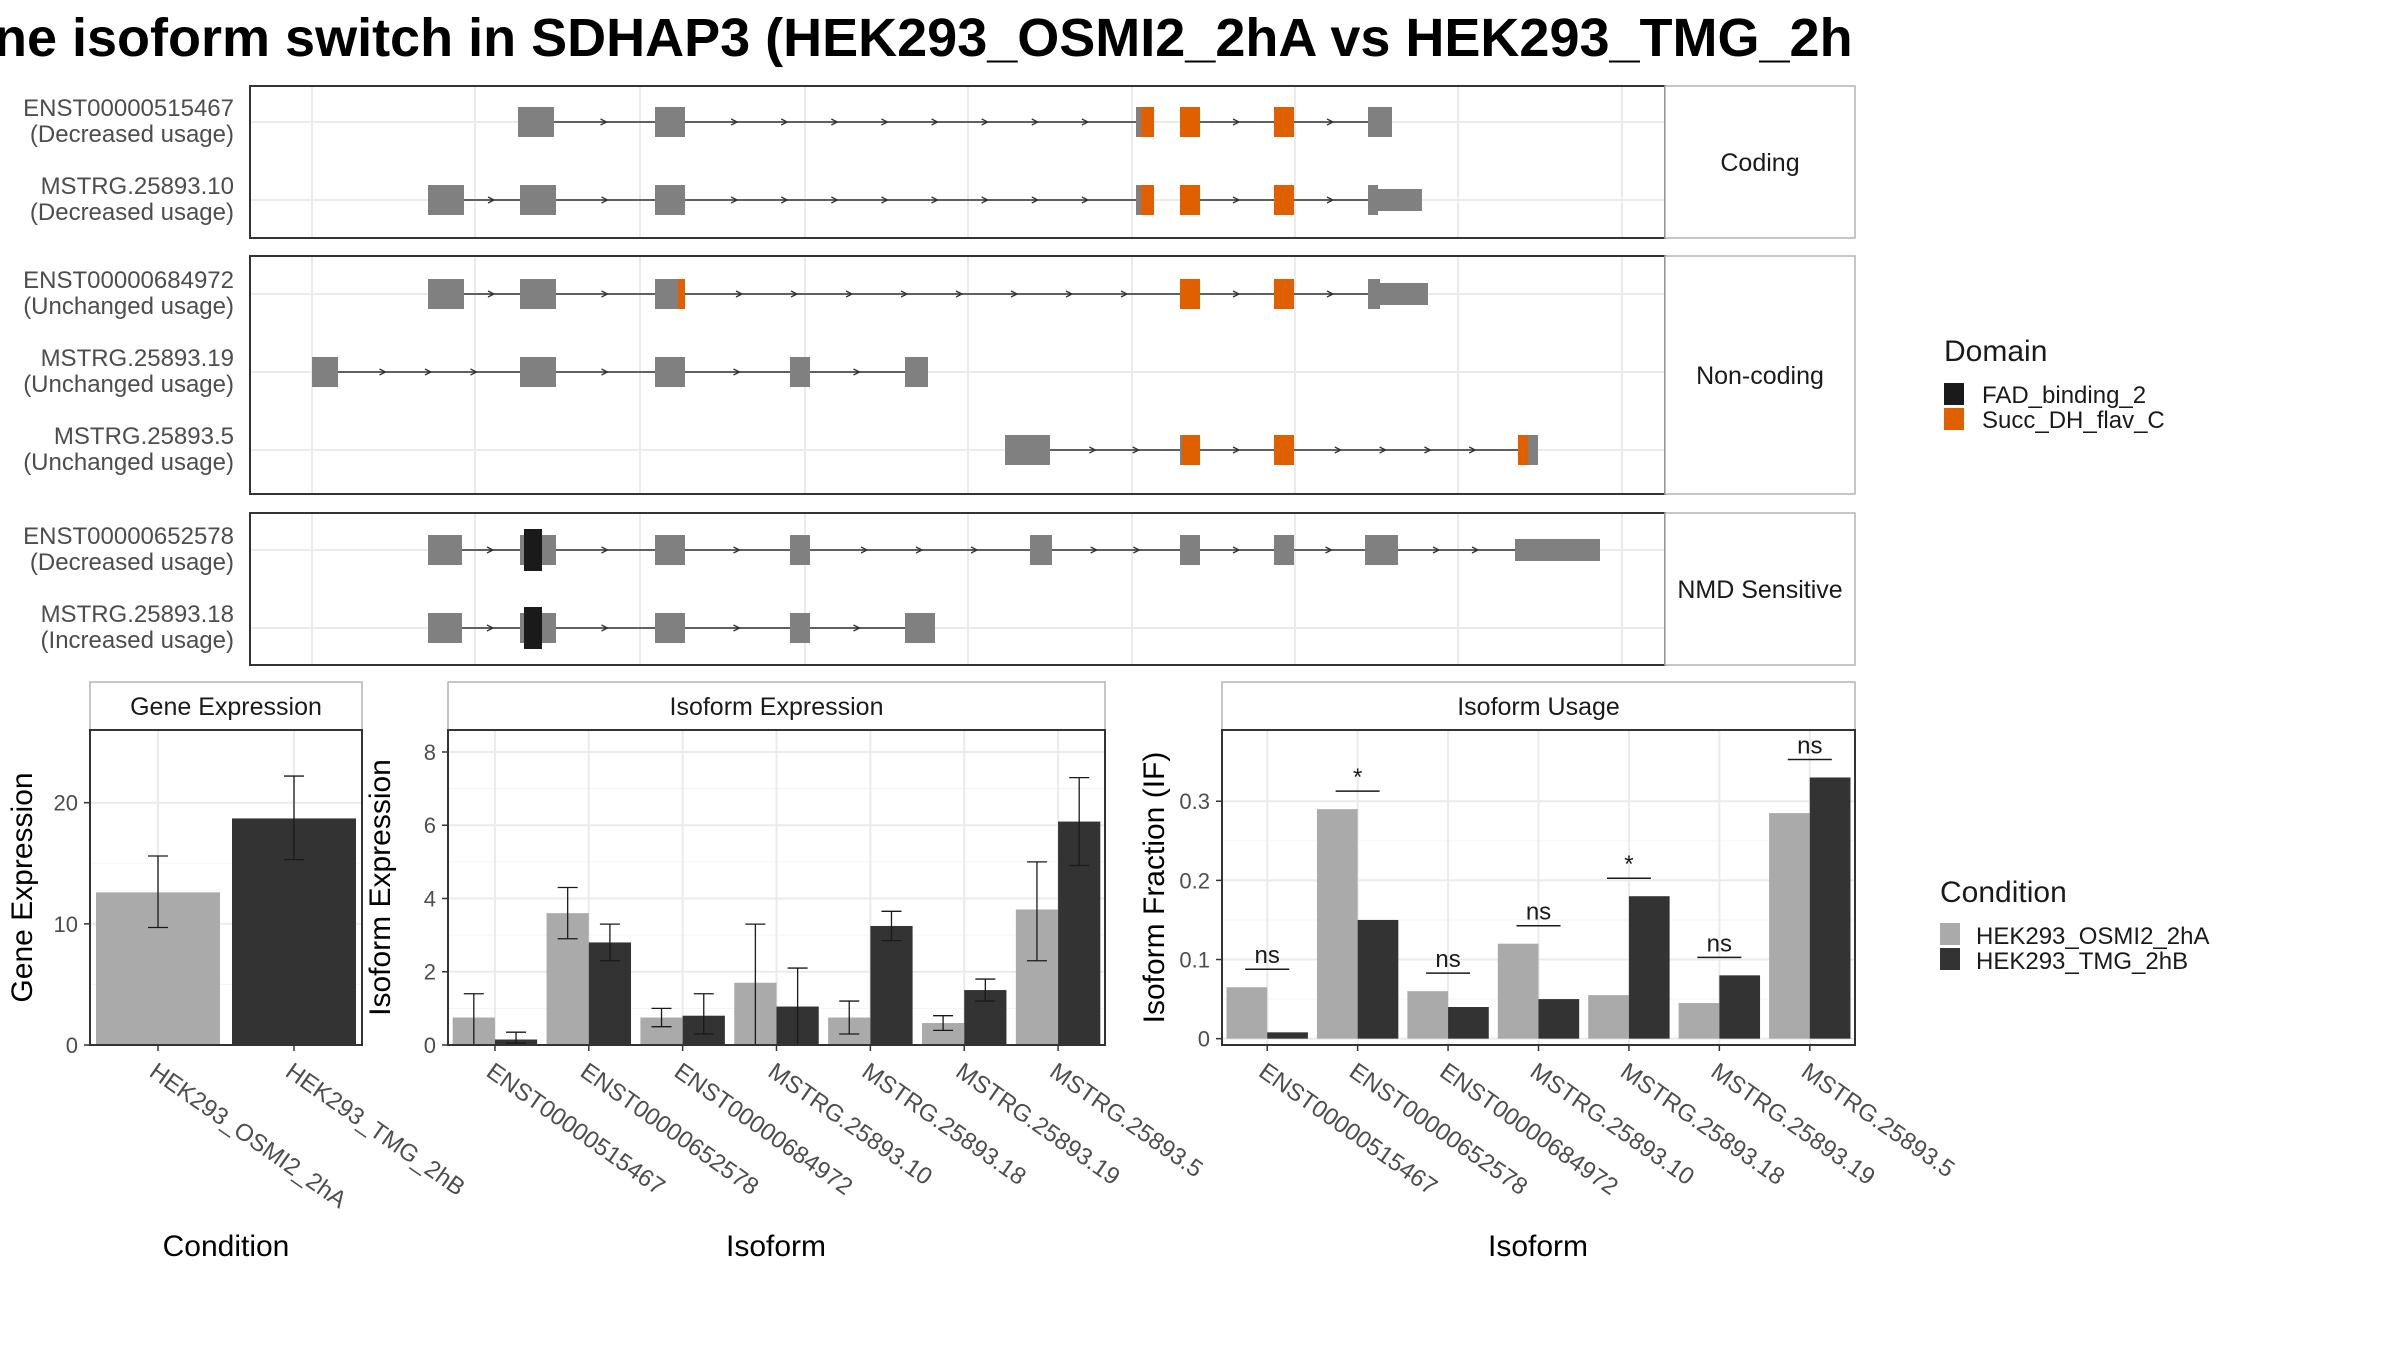 The height and width of the screenshot is (1350, 2400). Describe the element at coordinates (1877, 1120) in the screenshot. I see `x-tick-label: MSTRG.25893.5` at that location.